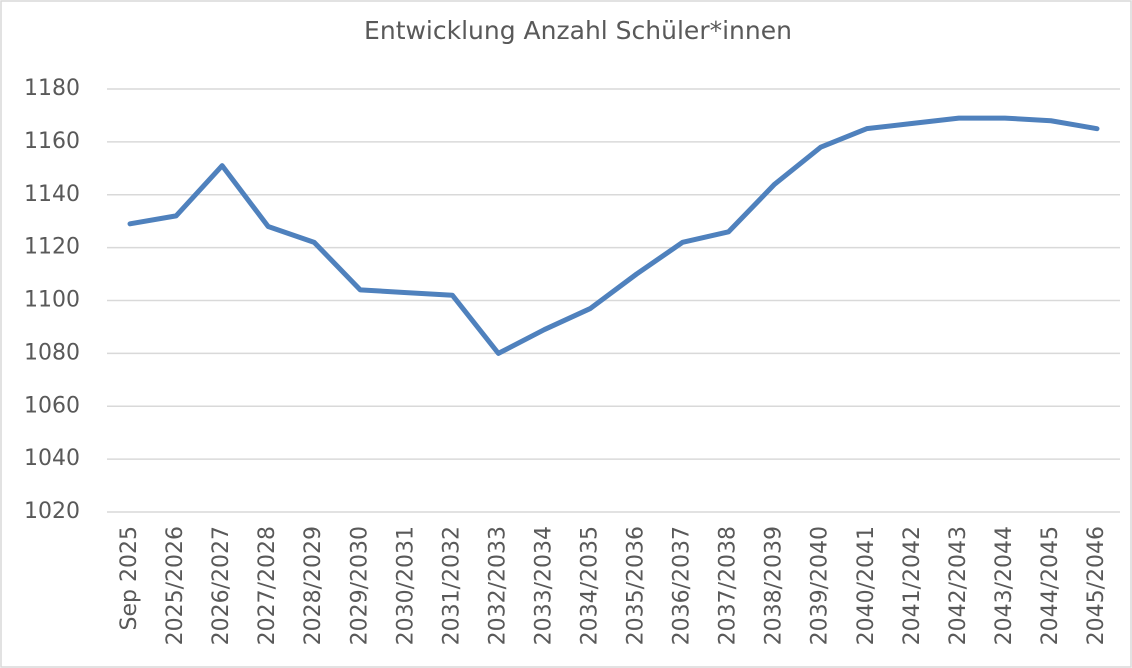 The height and width of the screenshot is (668, 1132). I want to click on x-tick-label: 2043/2044, so click(1004, 585).